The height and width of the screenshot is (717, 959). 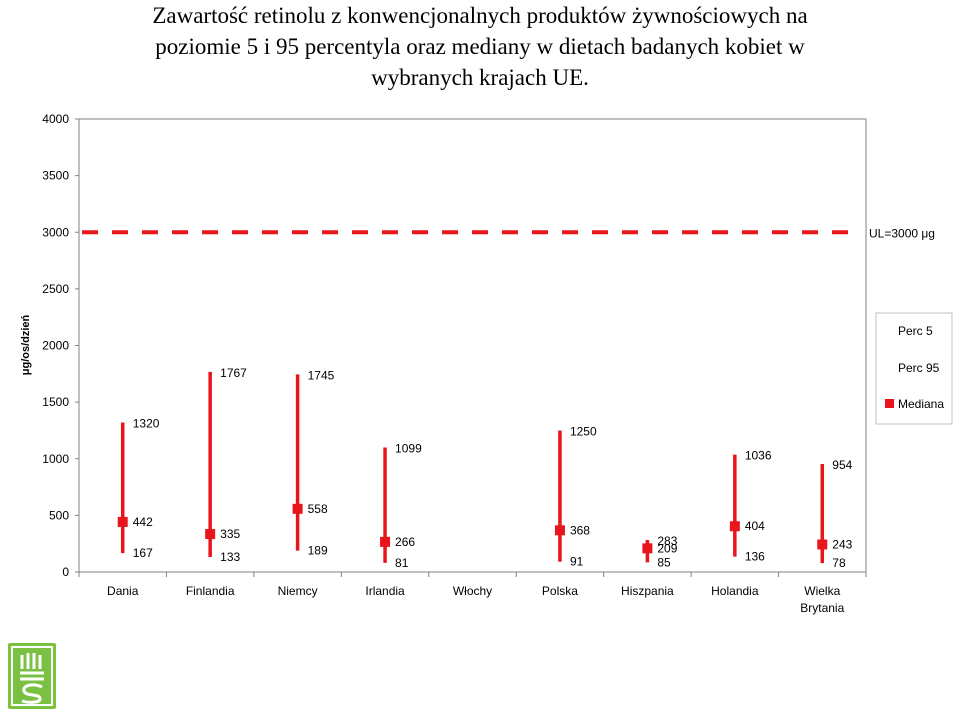 What do you see at coordinates (146, 424) in the screenshot?
I see `perc95-label: 1320` at bounding box center [146, 424].